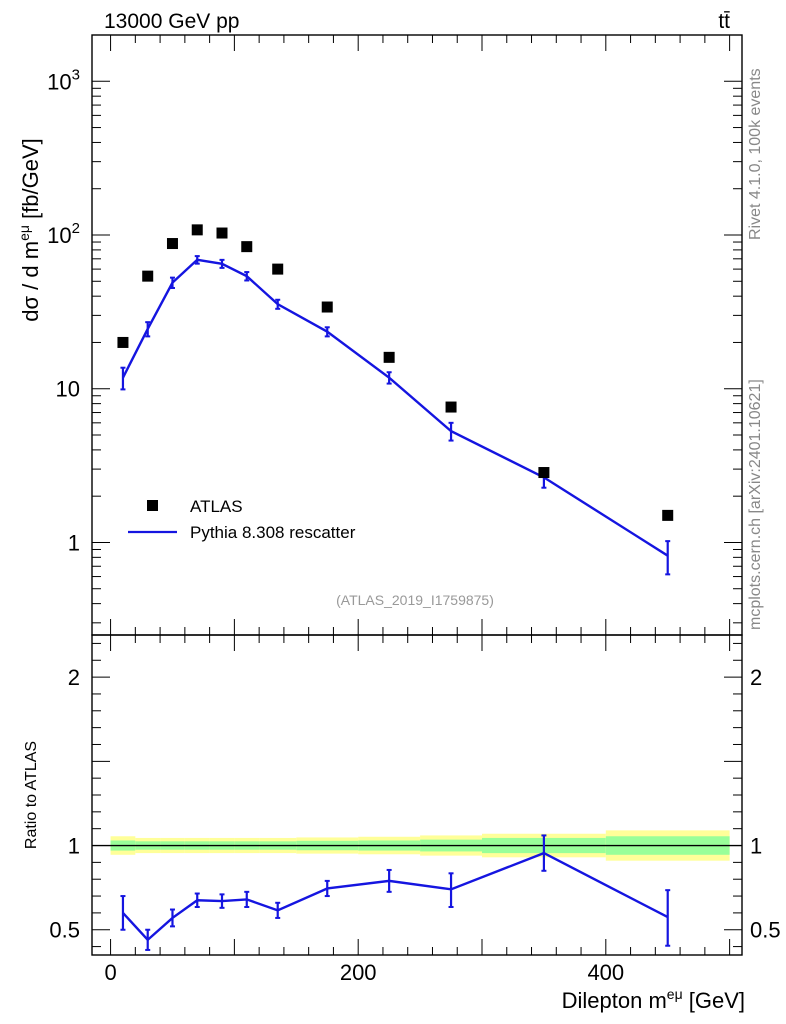 This screenshot has width=786, height=1024. What do you see at coordinates (605, 972) in the screenshot?
I see `x-tick-label: 400` at bounding box center [605, 972].